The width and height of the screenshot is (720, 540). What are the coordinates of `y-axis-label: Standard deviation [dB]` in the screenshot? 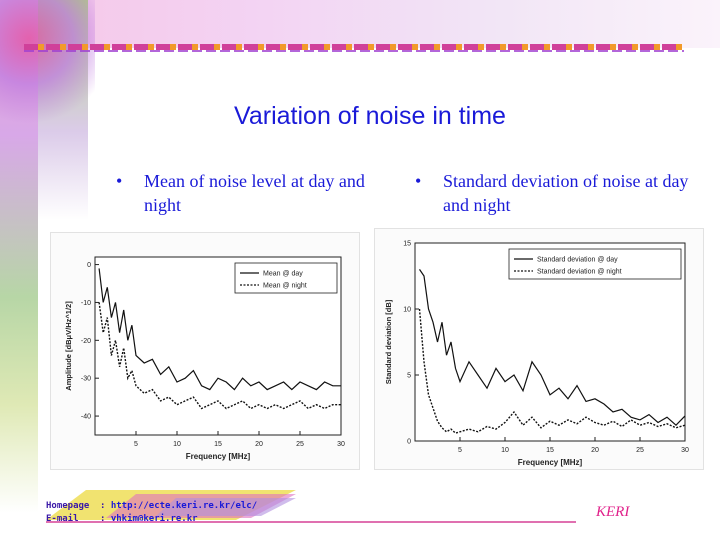 It's located at (388, 341).